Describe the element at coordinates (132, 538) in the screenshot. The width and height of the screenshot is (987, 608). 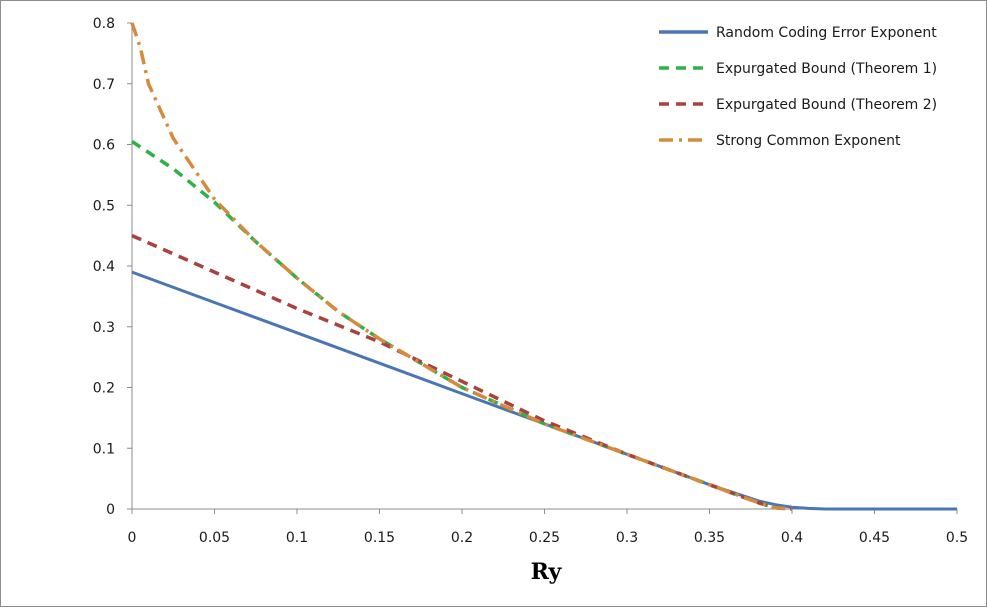
I see `x-tick-label: 0` at that location.